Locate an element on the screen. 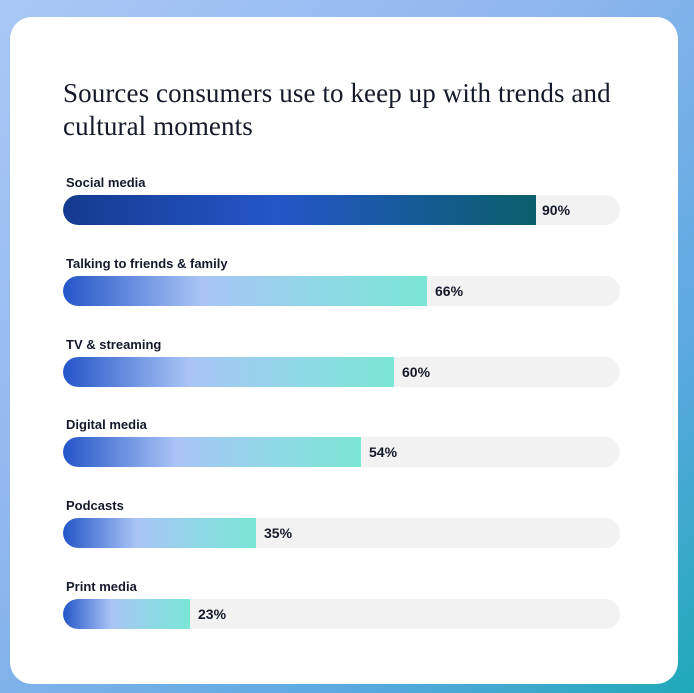 This screenshot has height=693, width=694. bar-row: Digital media 54% is located at coordinates (341, 447).